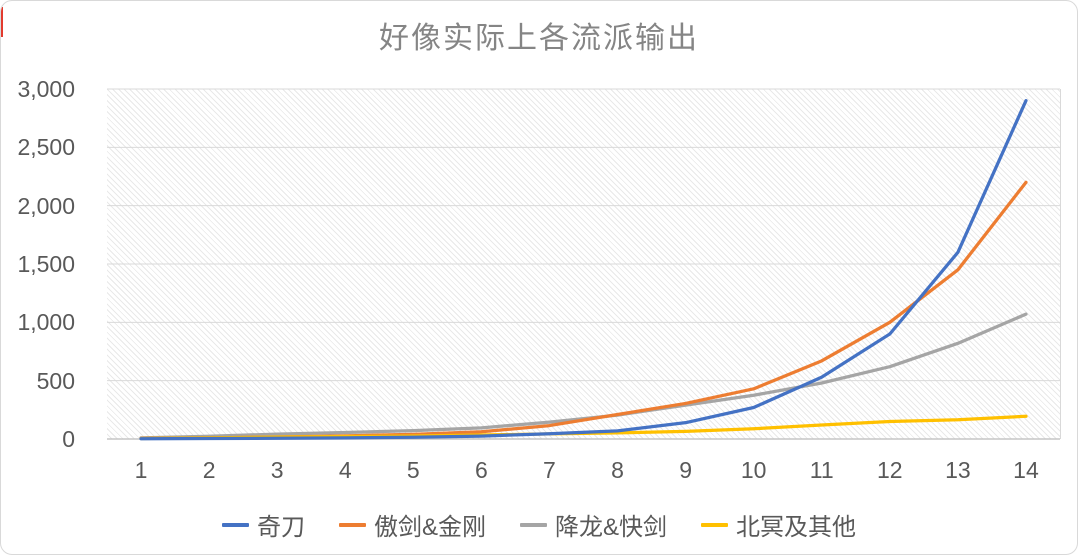  I want to click on x-tick-label: 3, so click(277, 470).